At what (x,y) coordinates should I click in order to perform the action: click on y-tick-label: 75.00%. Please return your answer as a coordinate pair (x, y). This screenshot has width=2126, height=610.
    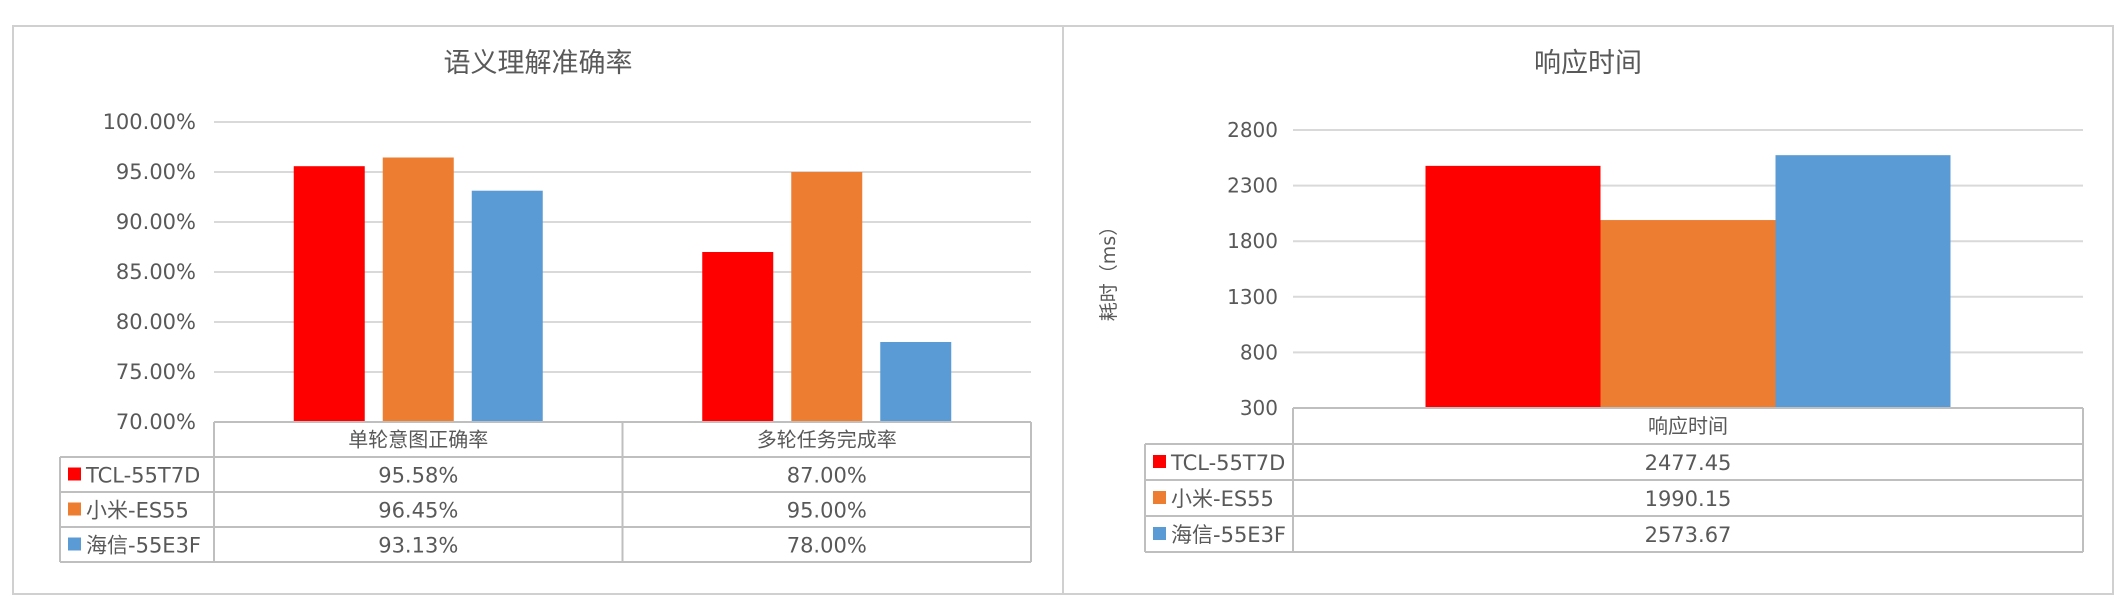
    Looking at the image, I should click on (156, 372).